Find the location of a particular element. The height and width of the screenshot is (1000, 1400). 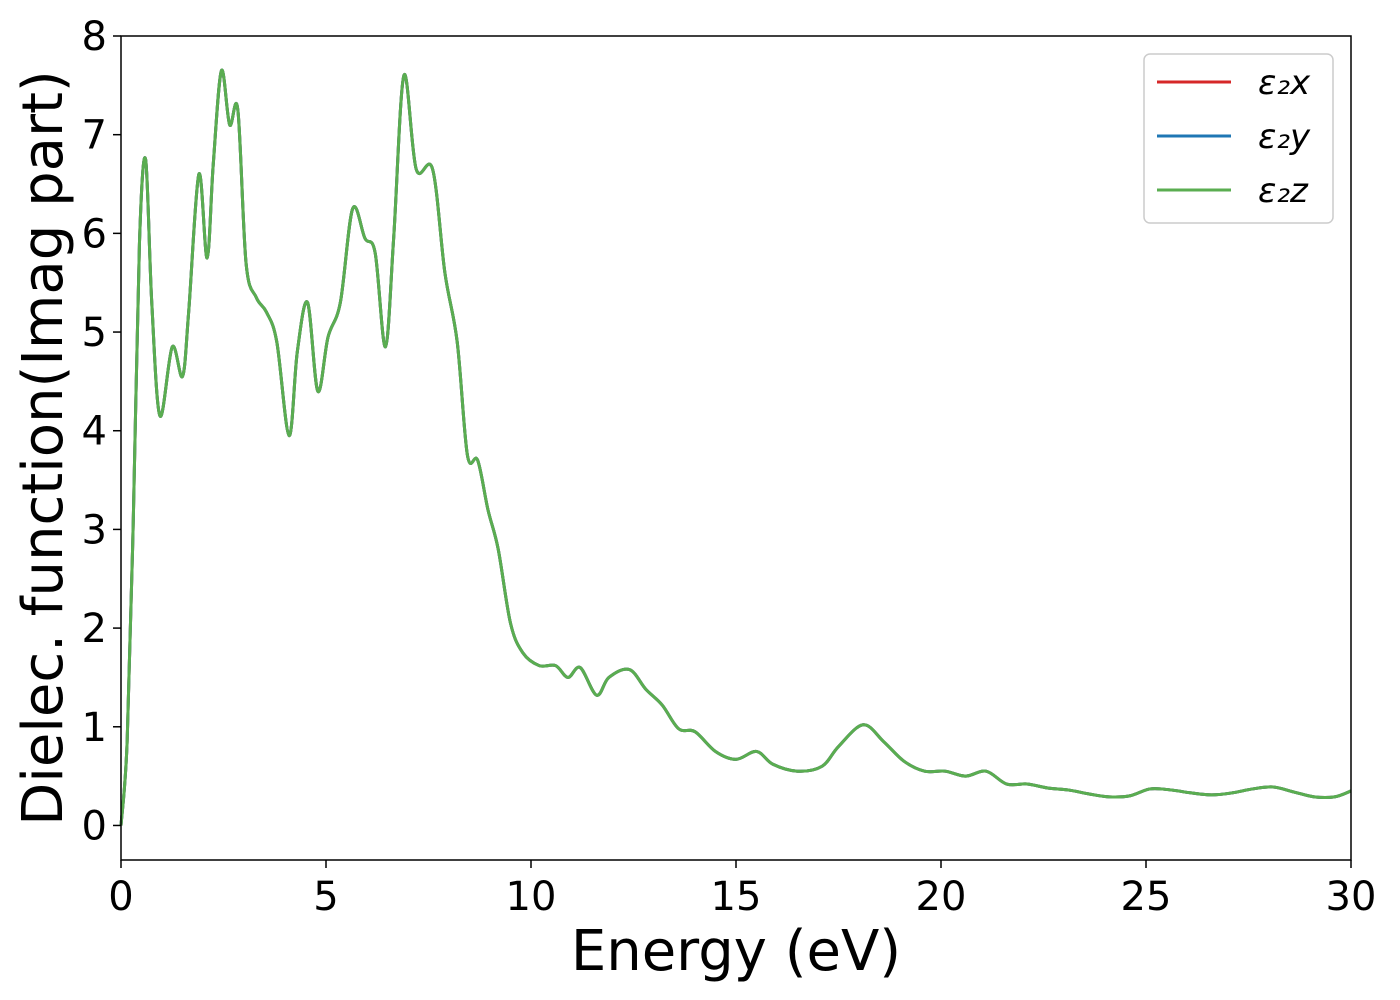

y-axis-ticks: 0 1 2 3 4 5 6 7 8 is located at coordinates (101, 431).